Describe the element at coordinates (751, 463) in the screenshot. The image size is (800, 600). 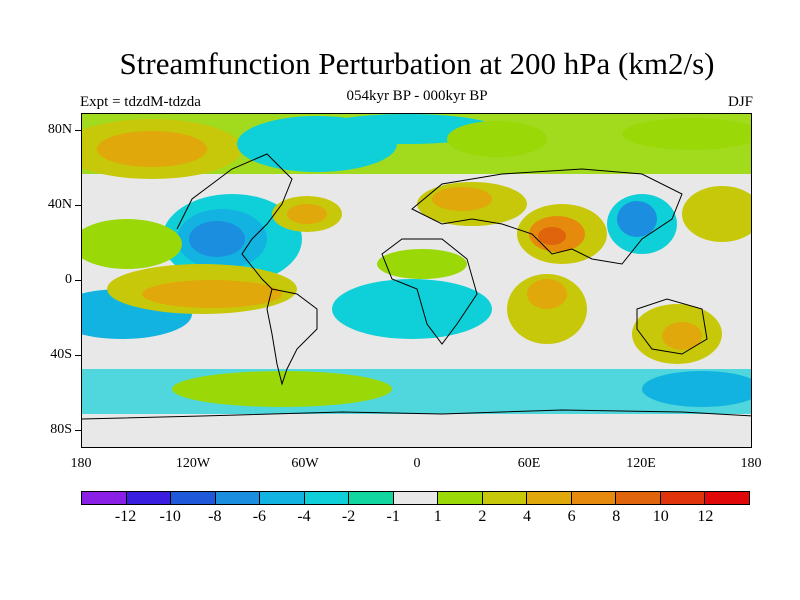
I see `lon-label-180e: 180` at that location.